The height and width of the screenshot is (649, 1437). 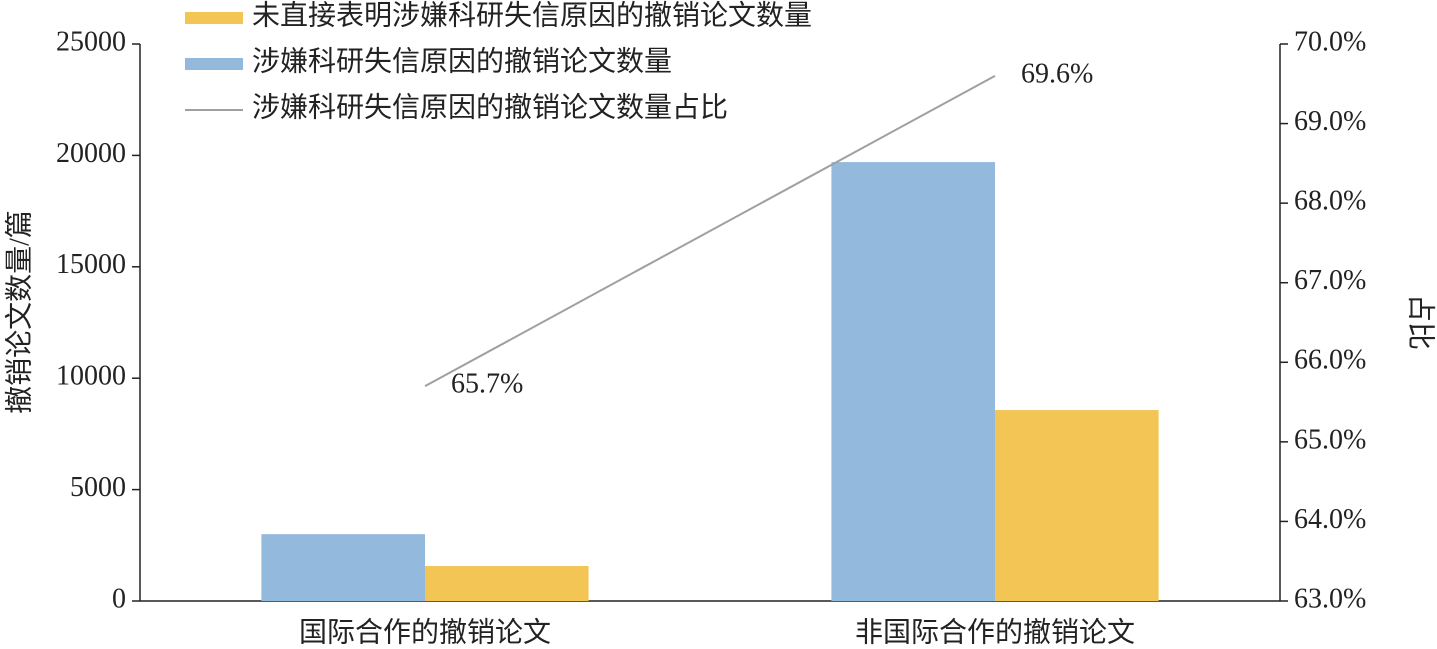 What do you see at coordinates (490, 107) in the screenshot?
I see `legend-label: 涉嫌科研失信原因的撤销论文数量占比` at bounding box center [490, 107].